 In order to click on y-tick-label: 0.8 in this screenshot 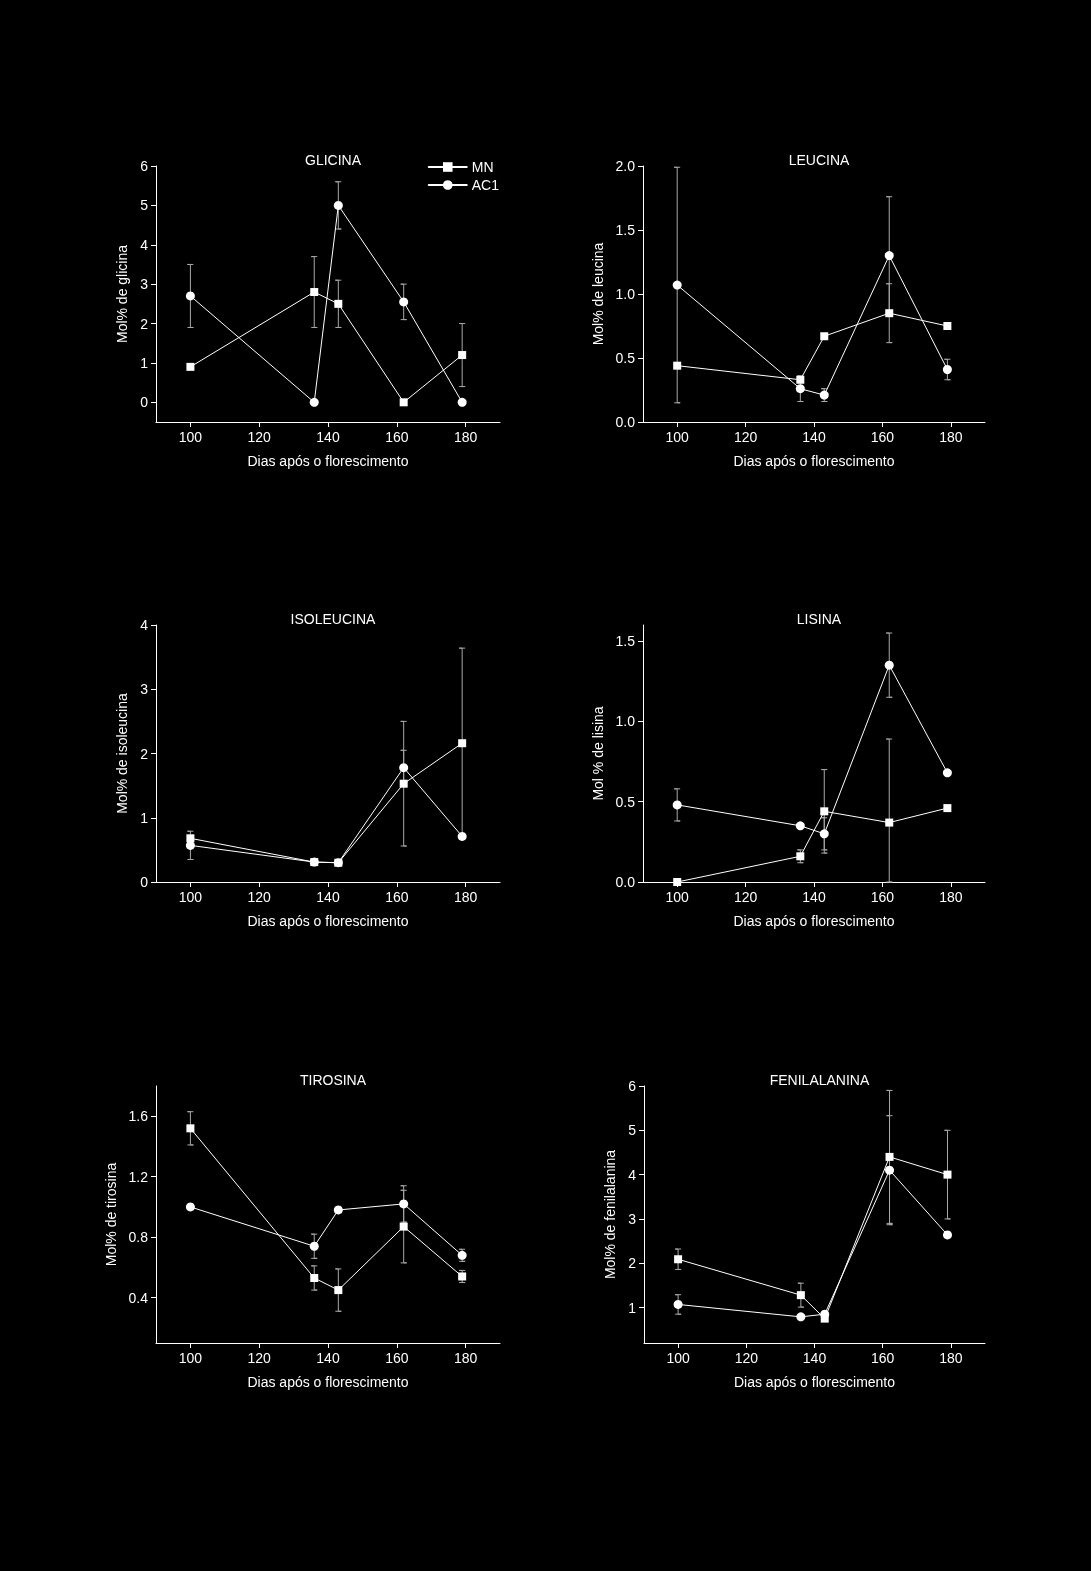, I will do `click(138, 1237)`.